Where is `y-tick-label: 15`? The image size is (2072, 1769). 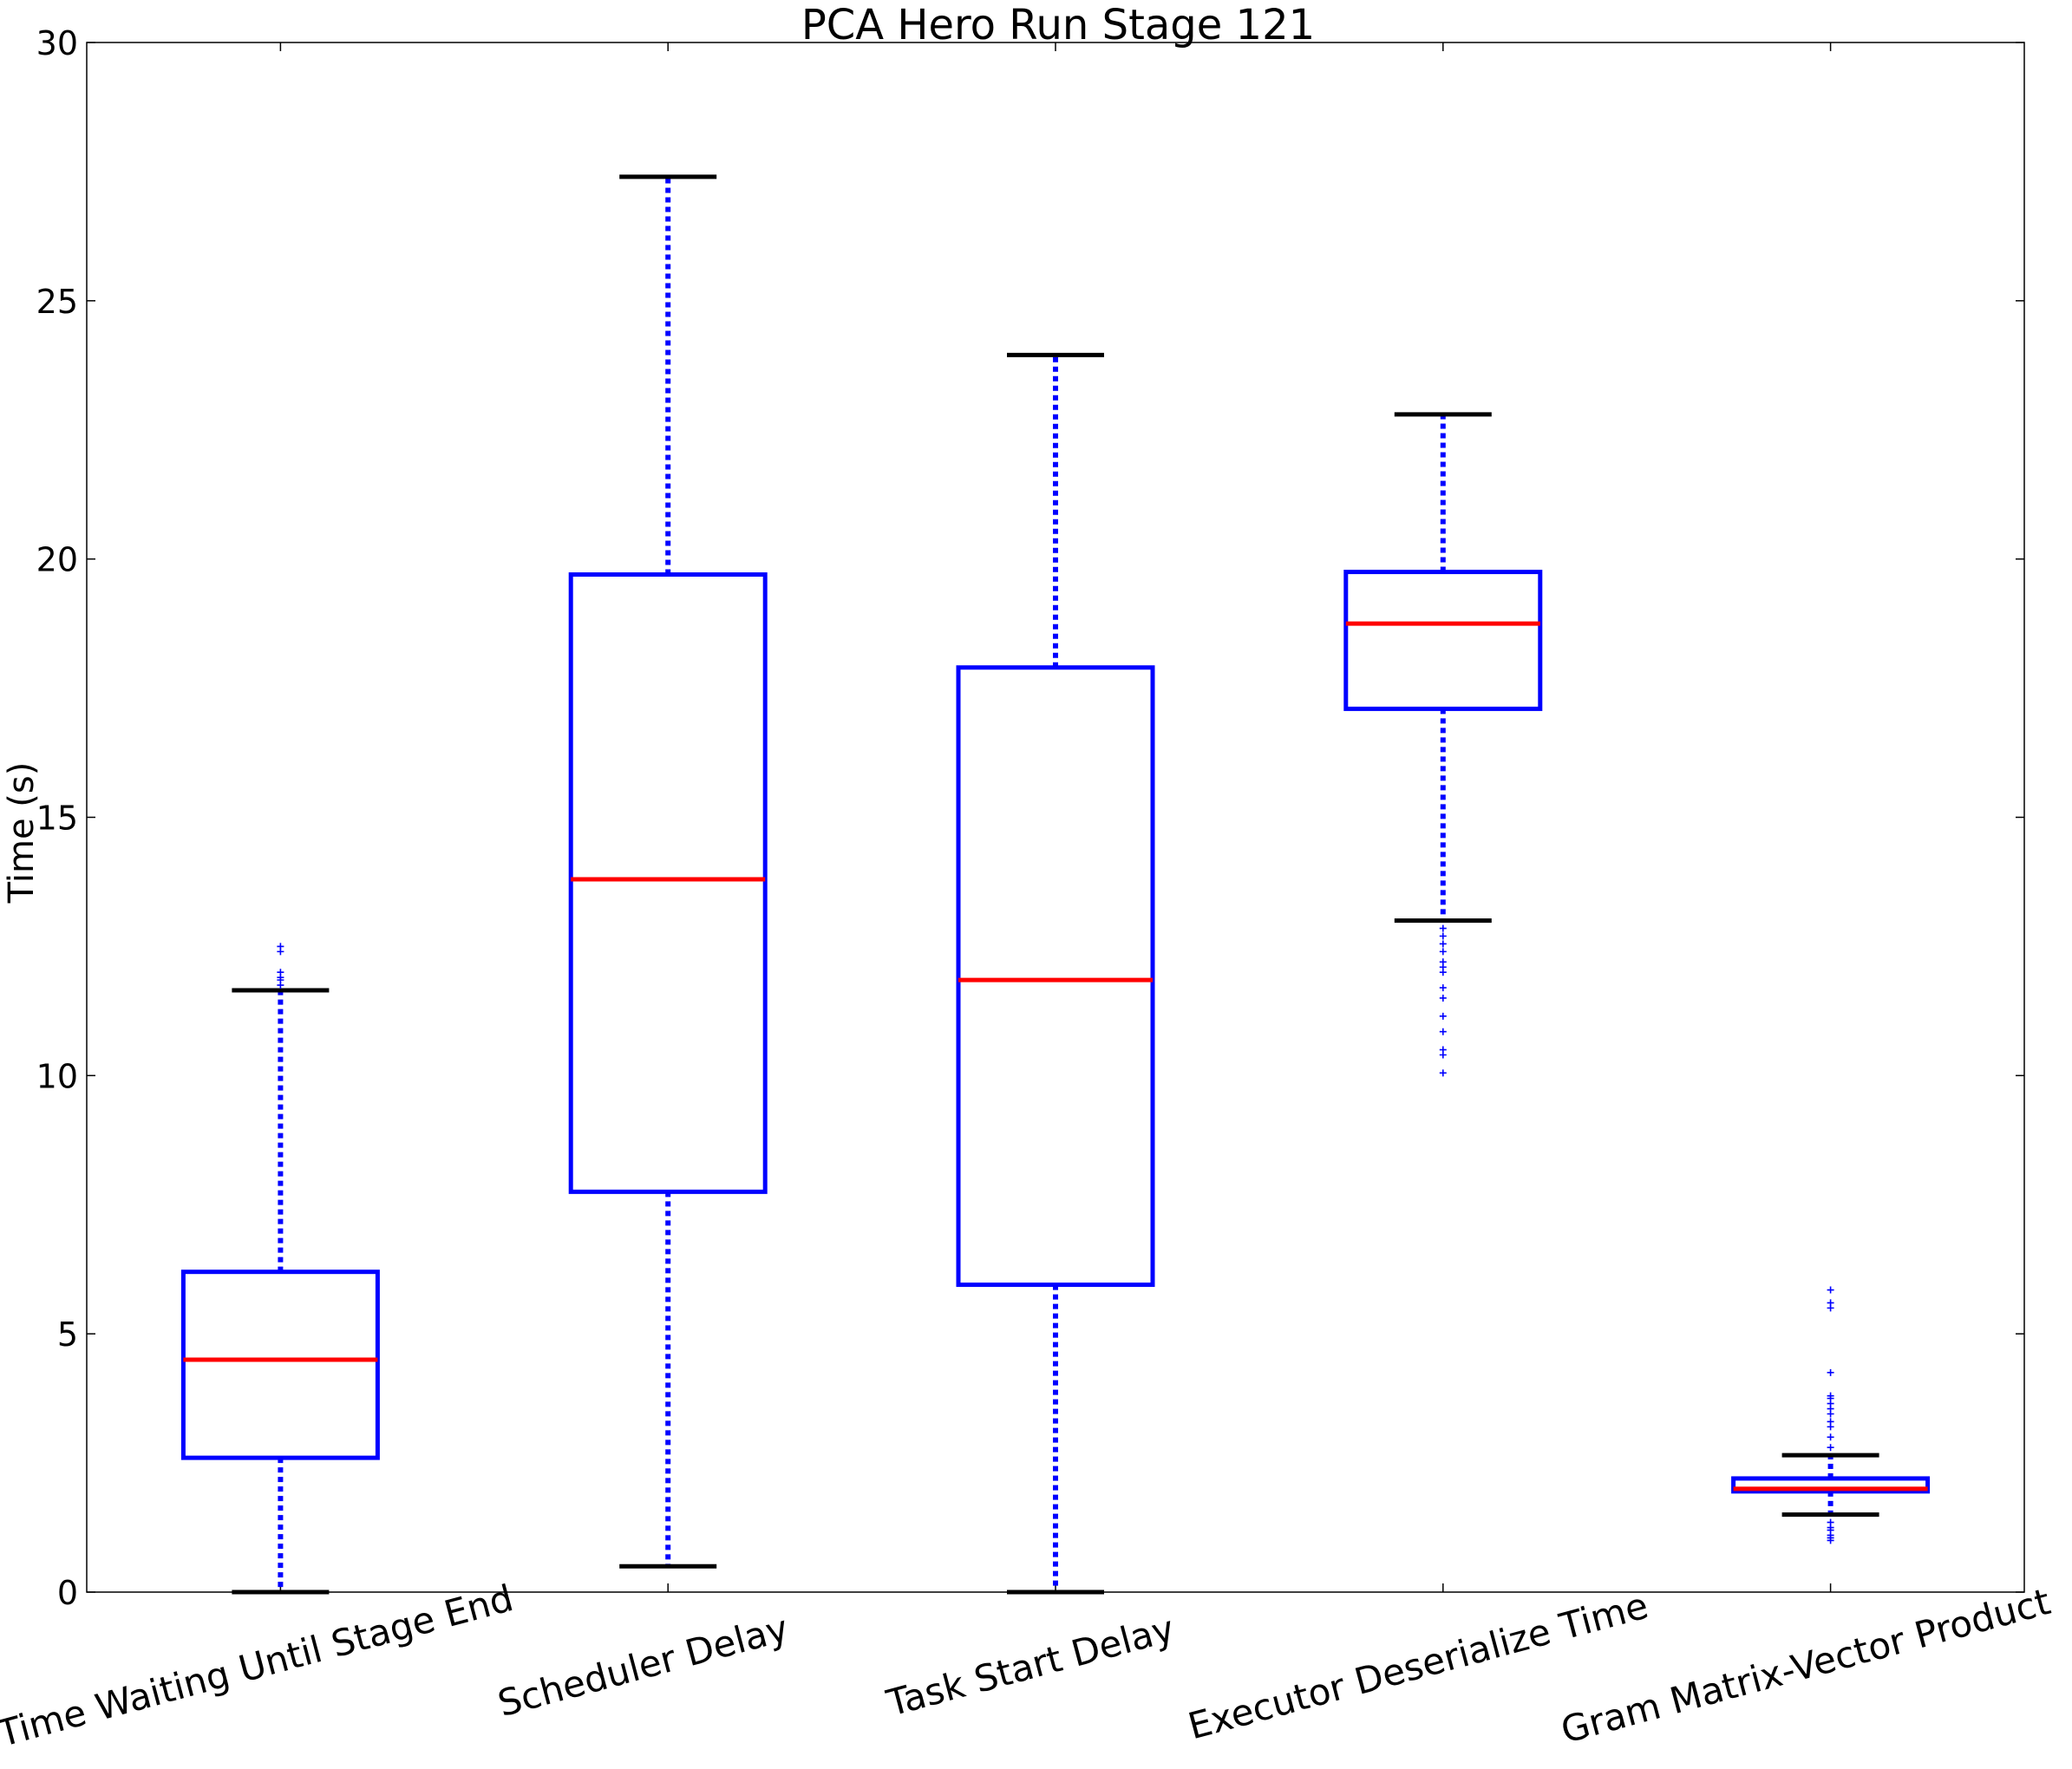
y-tick-label: 15 is located at coordinates (57, 819).